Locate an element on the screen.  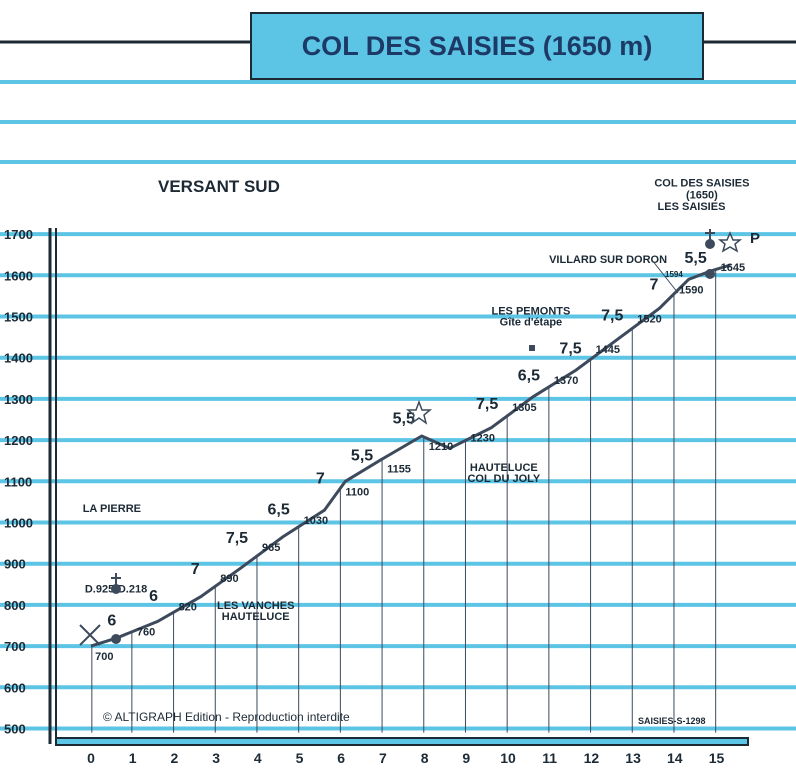
leader-line is located at coordinates (665, 276).